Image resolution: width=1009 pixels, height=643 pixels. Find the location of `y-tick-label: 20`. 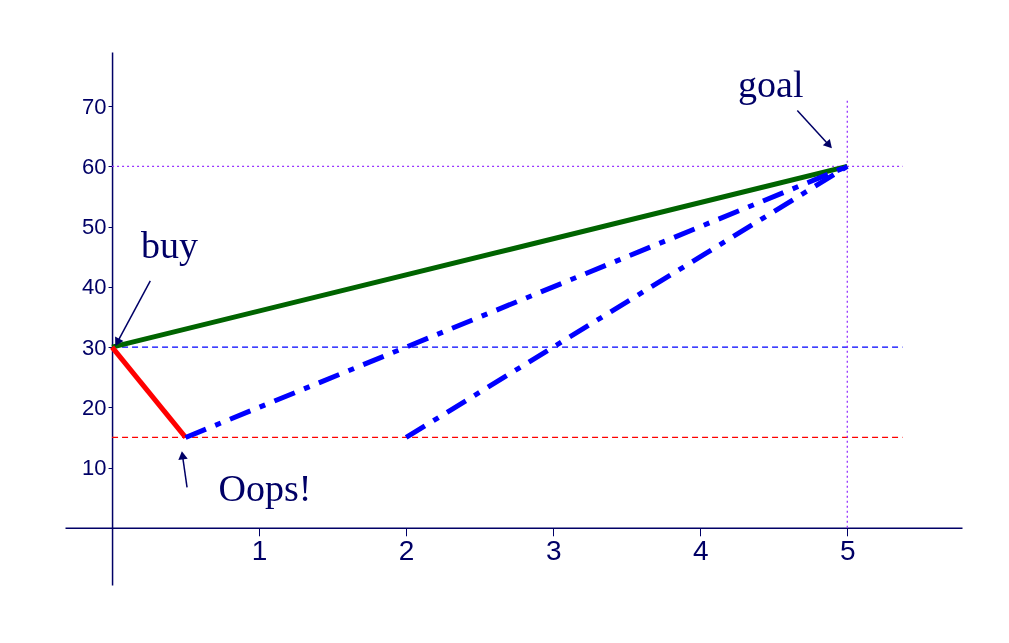

y-tick-label: 20 is located at coordinates (94, 407).